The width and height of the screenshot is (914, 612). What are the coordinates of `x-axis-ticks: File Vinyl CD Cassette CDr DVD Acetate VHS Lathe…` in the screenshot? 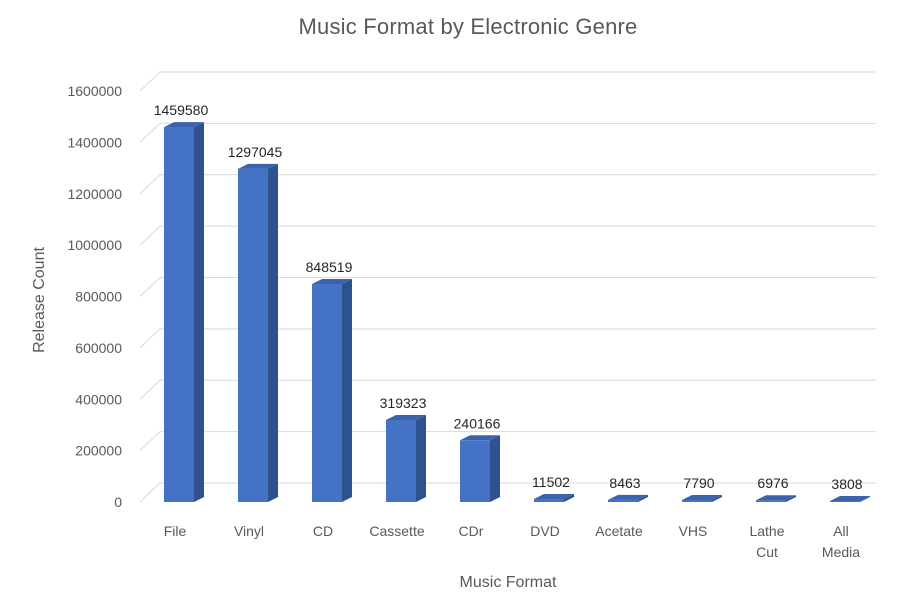 It's located at (512, 541).